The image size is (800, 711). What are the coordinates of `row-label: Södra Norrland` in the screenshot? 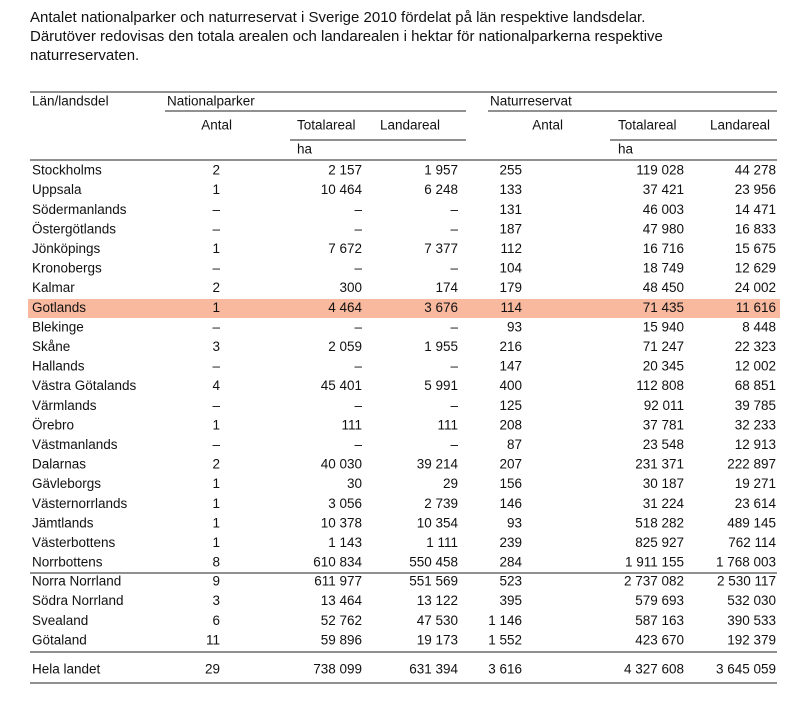 It's located at (78, 600).